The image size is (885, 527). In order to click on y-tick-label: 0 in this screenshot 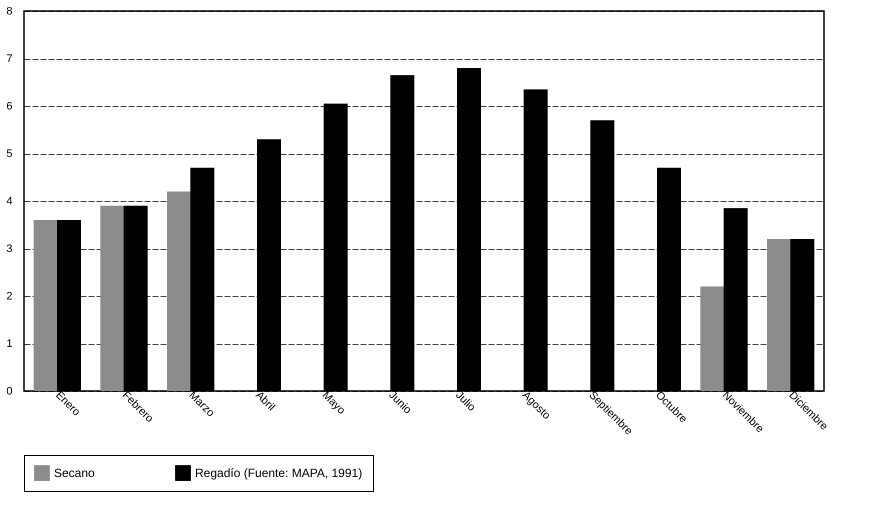, I will do `click(9, 392)`.